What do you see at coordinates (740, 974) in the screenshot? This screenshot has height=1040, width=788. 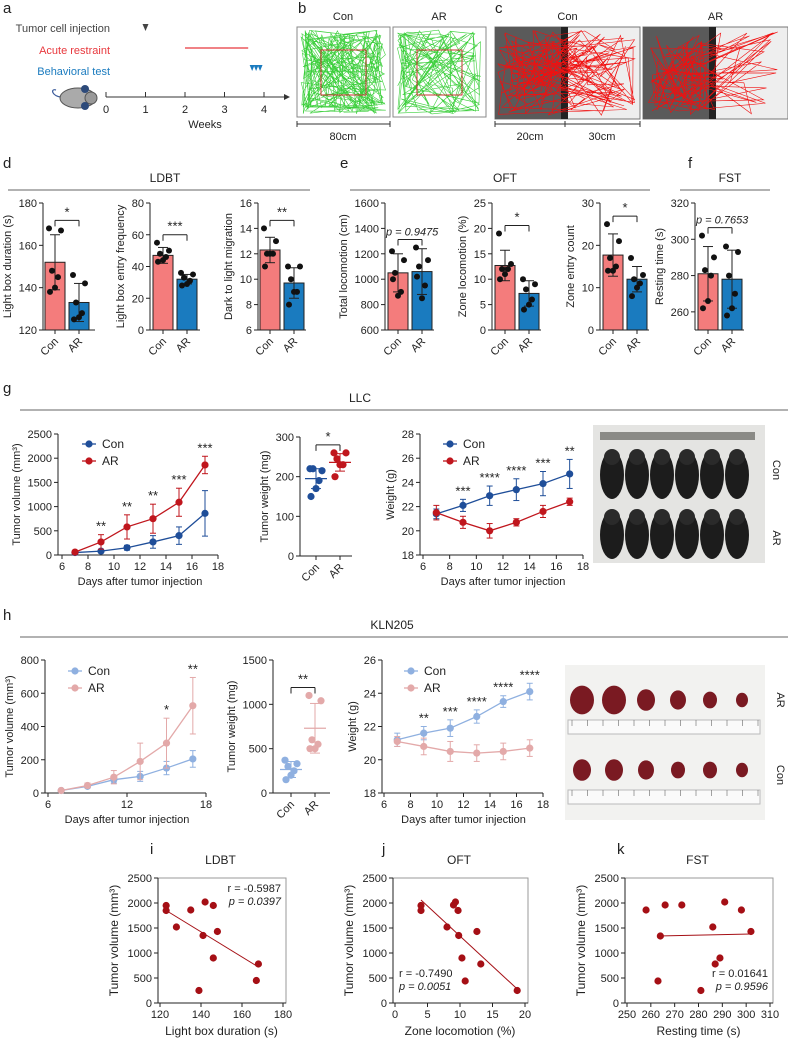 I see `correlation-annotation: r = 0.01641` at bounding box center [740, 974].